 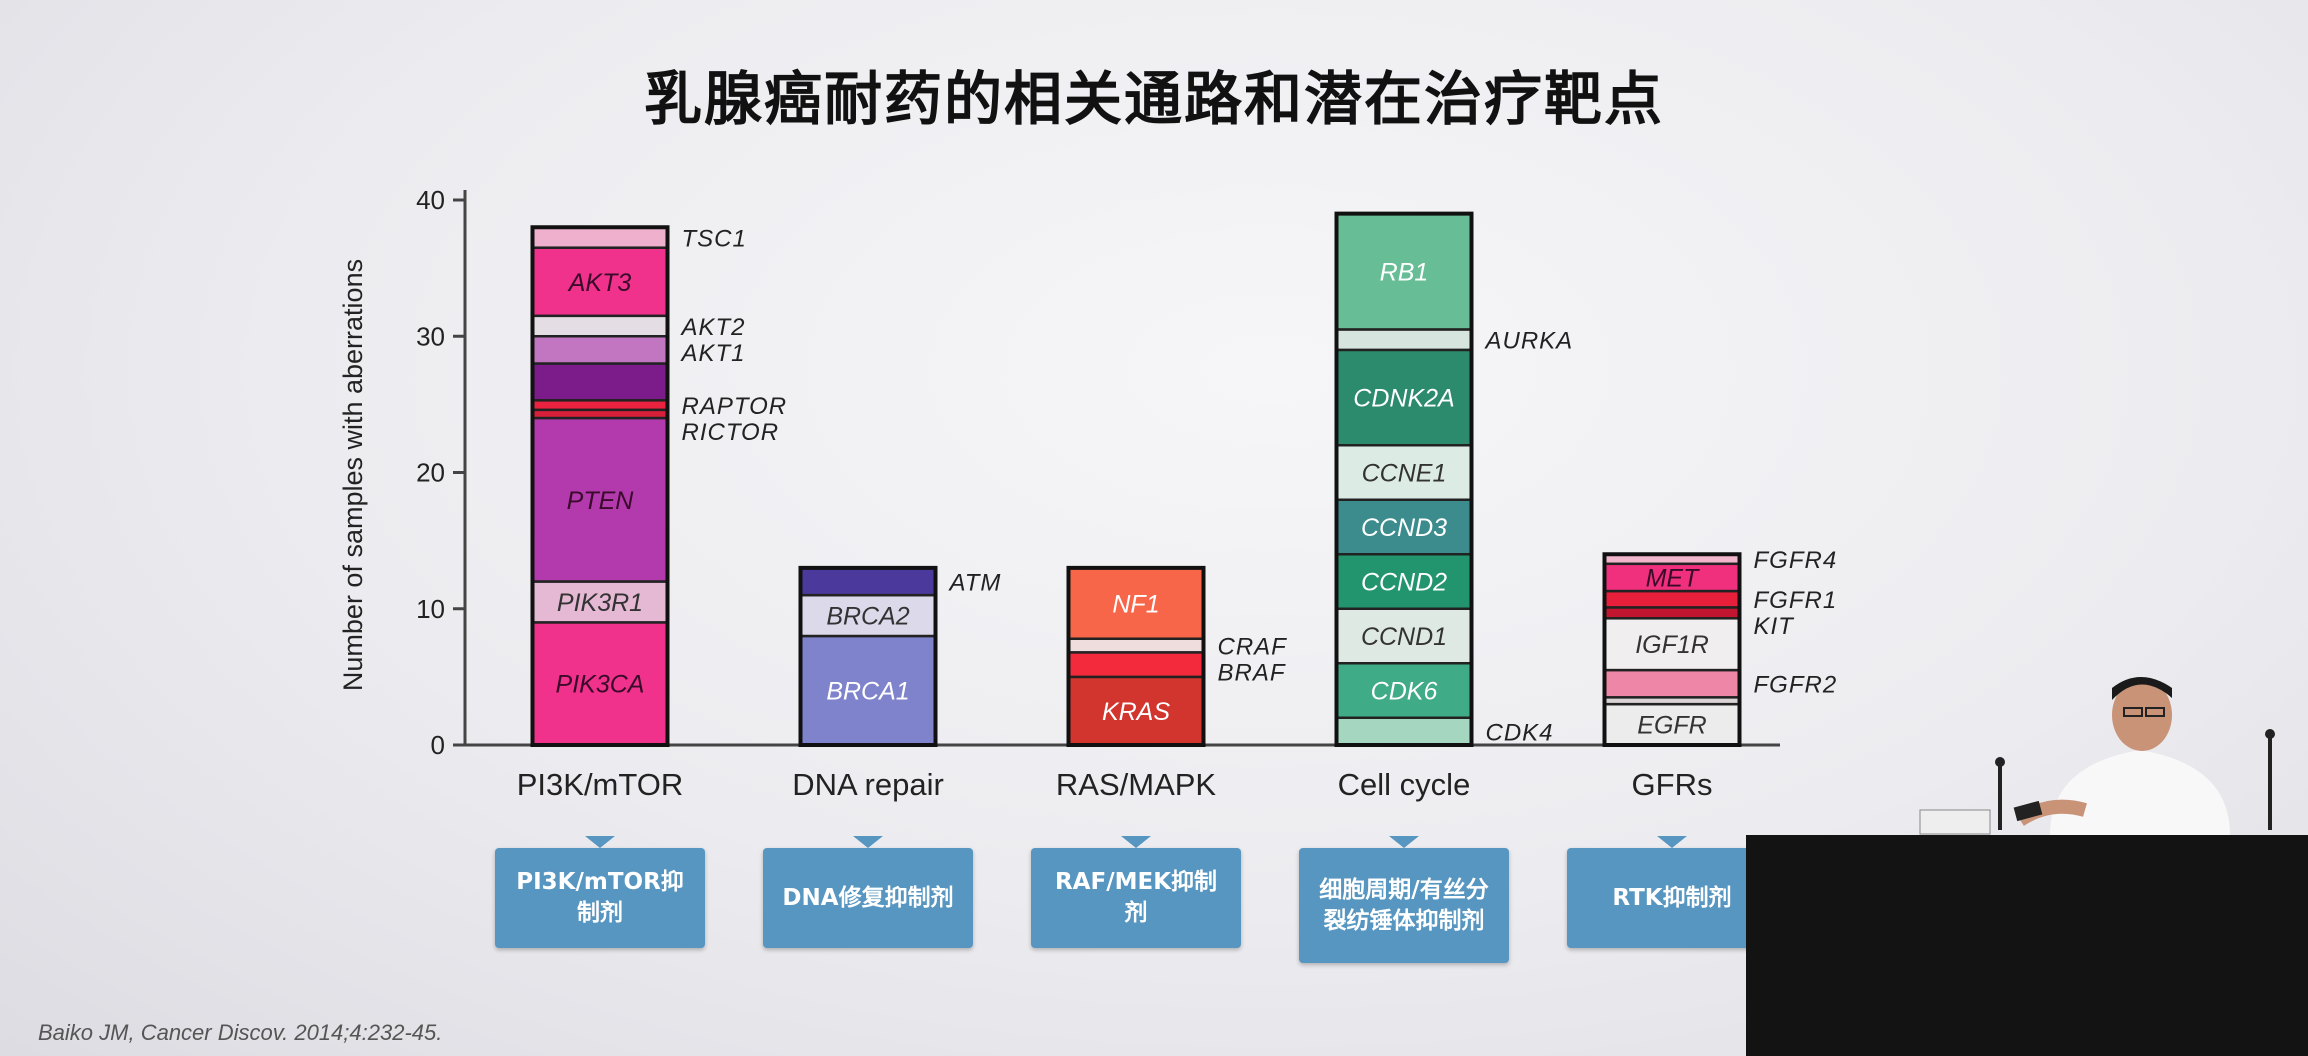 What do you see at coordinates (438, 745) in the screenshot?
I see `y-tick-label: 0` at bounding box center [438, 745].